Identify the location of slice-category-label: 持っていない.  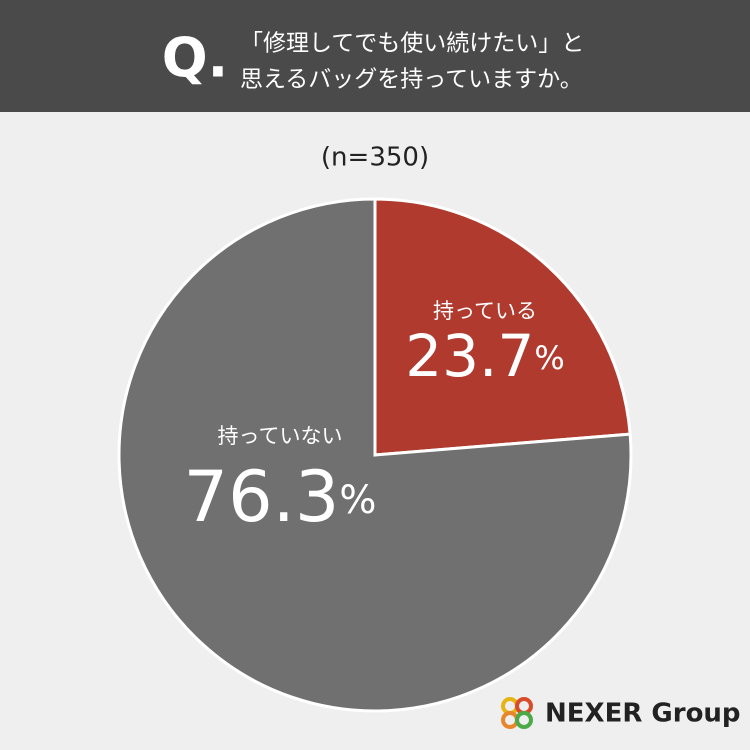
(280, 436).